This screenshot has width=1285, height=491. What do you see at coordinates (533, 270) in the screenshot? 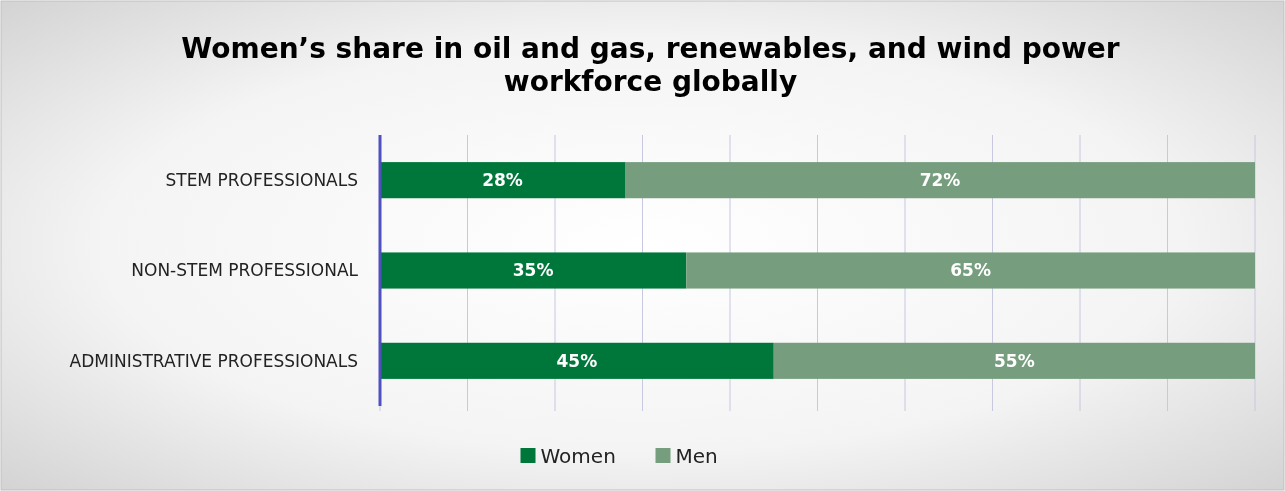
I see `data-label: 35%` at bounding box center [533, 270].